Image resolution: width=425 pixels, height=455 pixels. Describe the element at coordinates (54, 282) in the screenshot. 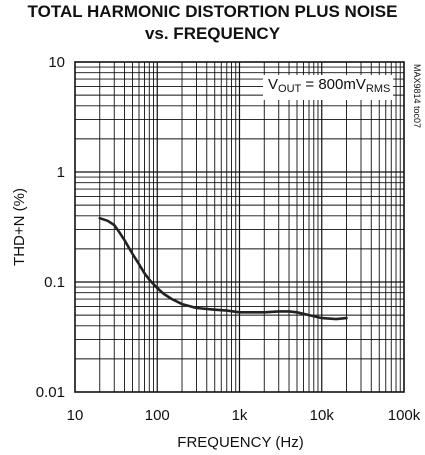

I see `y-tick-label: 0.1` at that location.